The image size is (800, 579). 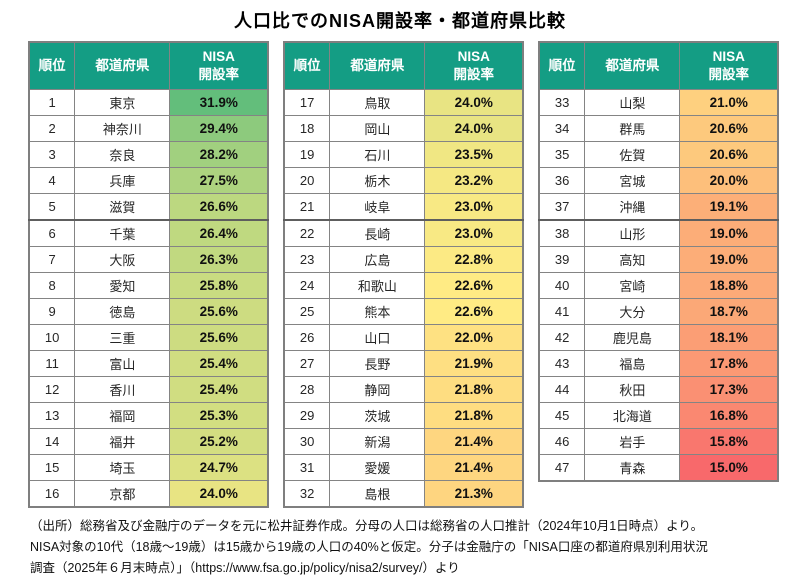 I want to click on rate-cell: 23.5%, so click(x=474, y=154).